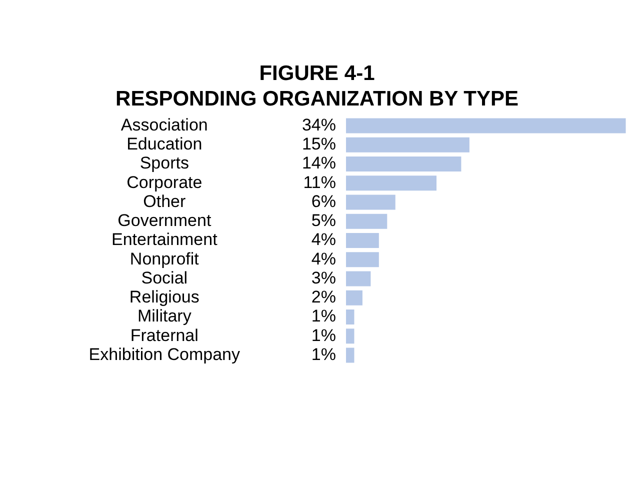 This screenshot has height=481, width=634. Describe the element at coordinates (323, 297) in the screenshot. I see `data-label: 2%` at that location.